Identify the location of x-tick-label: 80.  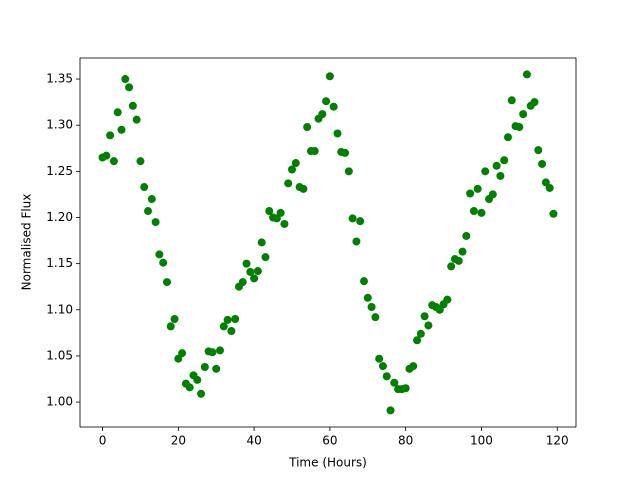
(405, 441).